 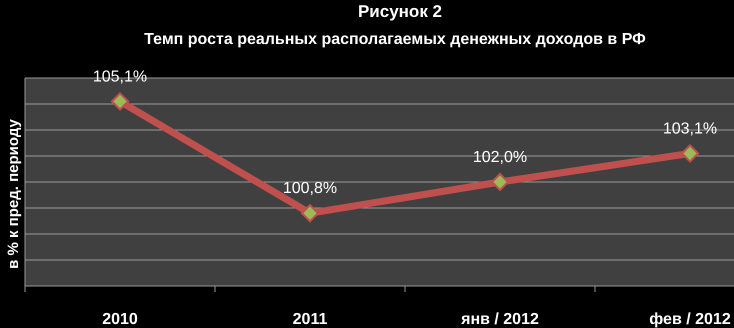 What do you see at coordinates (120, 319) in the screenshot?
I see `x-tick-label: 2010` at bounding box center [120, 319].